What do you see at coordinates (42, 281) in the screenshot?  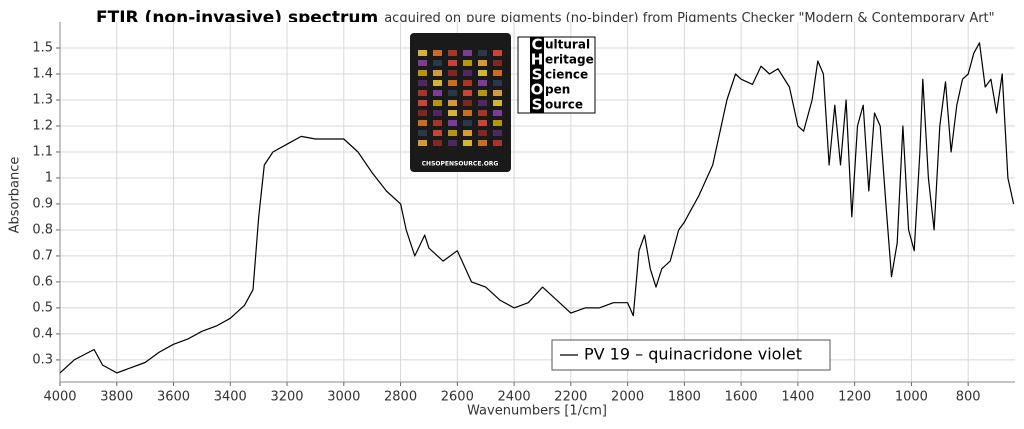 I see `y-tick-label: 0.6` at bounding box center [42, 281].